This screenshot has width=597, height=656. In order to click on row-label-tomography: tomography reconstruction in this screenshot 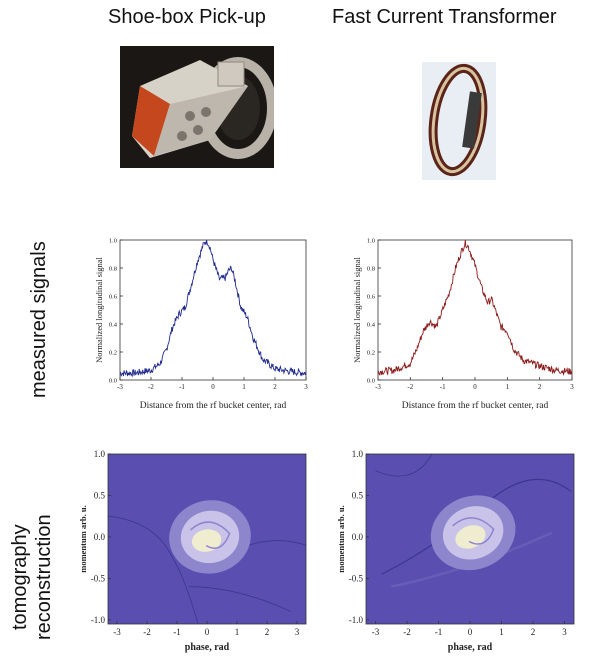, I will do `click(32, 577)`.